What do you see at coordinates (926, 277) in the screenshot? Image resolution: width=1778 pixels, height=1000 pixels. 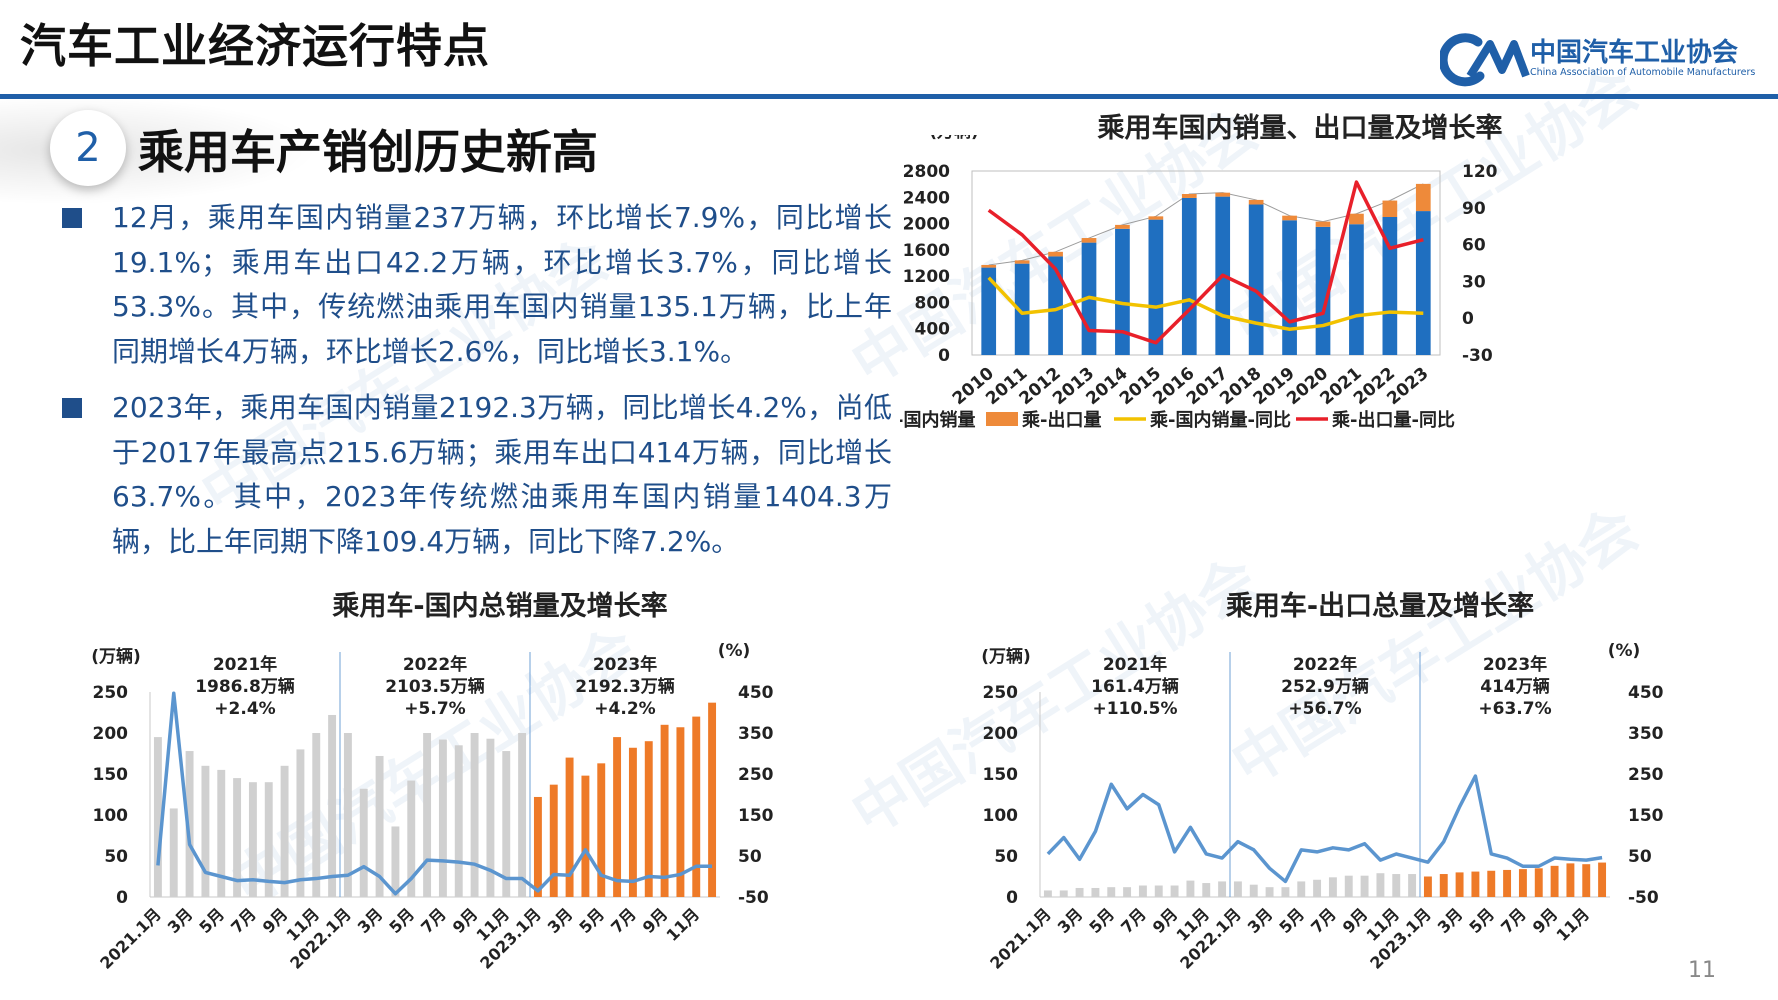 I see `y-tick-label: 1200` at bounding box center [926, 277].